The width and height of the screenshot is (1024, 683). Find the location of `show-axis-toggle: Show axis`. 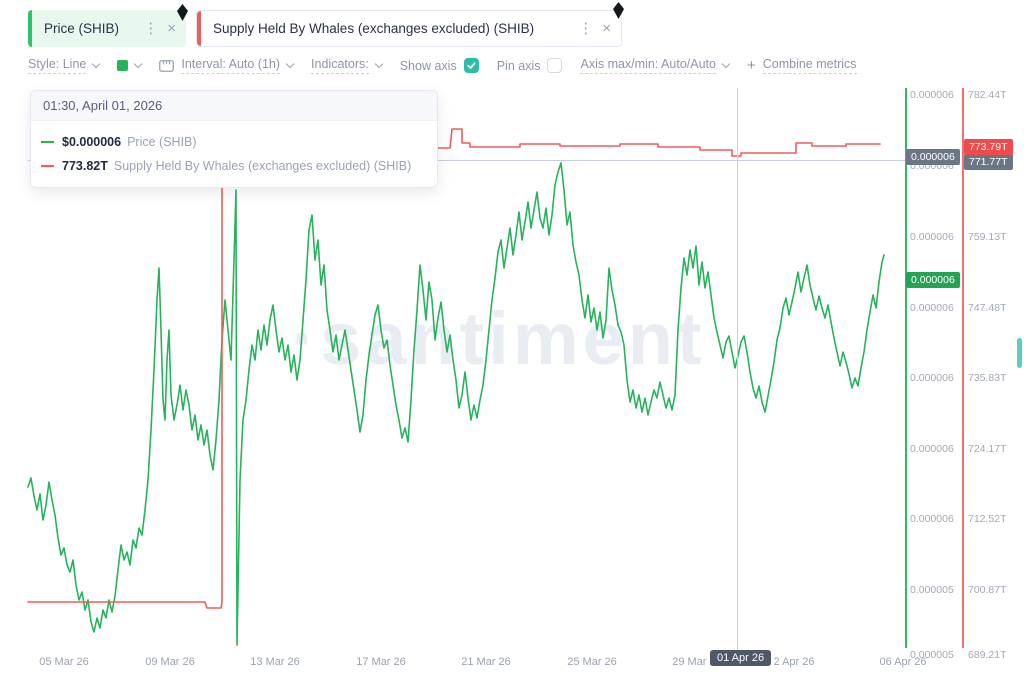

show-axis-toggle: Show axis is located at coordinates (439, 65).